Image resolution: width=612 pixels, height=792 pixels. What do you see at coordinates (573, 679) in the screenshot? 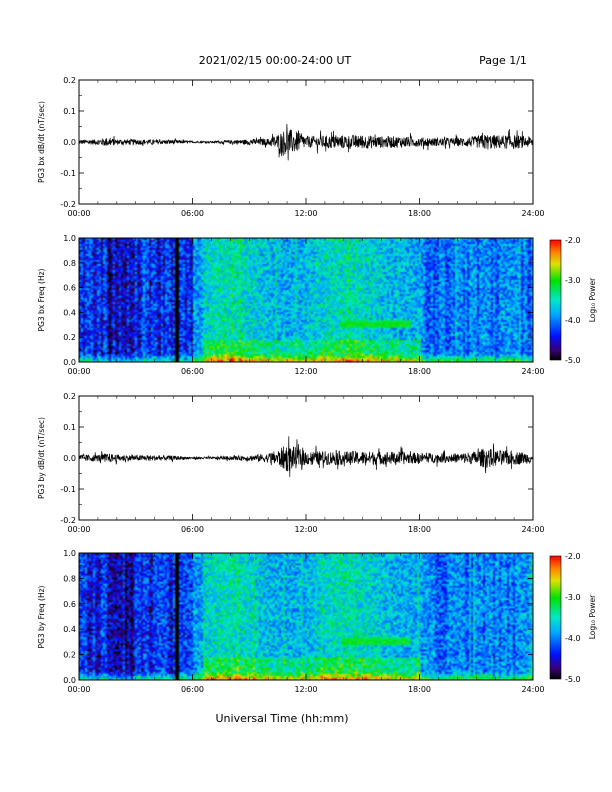
I see `colorbar-bottom-tick-3: -5.0` at bounding box center [573, 679].